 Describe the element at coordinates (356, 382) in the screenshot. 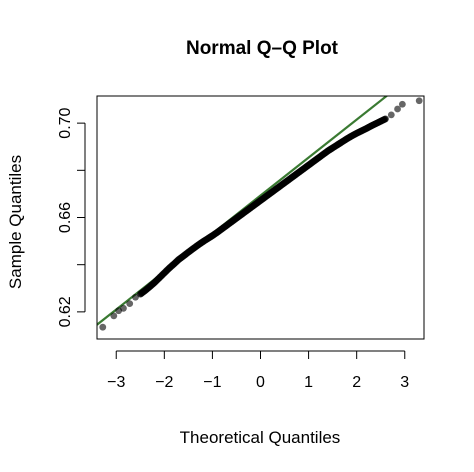

I see `x-tick-label: 2` at that location.